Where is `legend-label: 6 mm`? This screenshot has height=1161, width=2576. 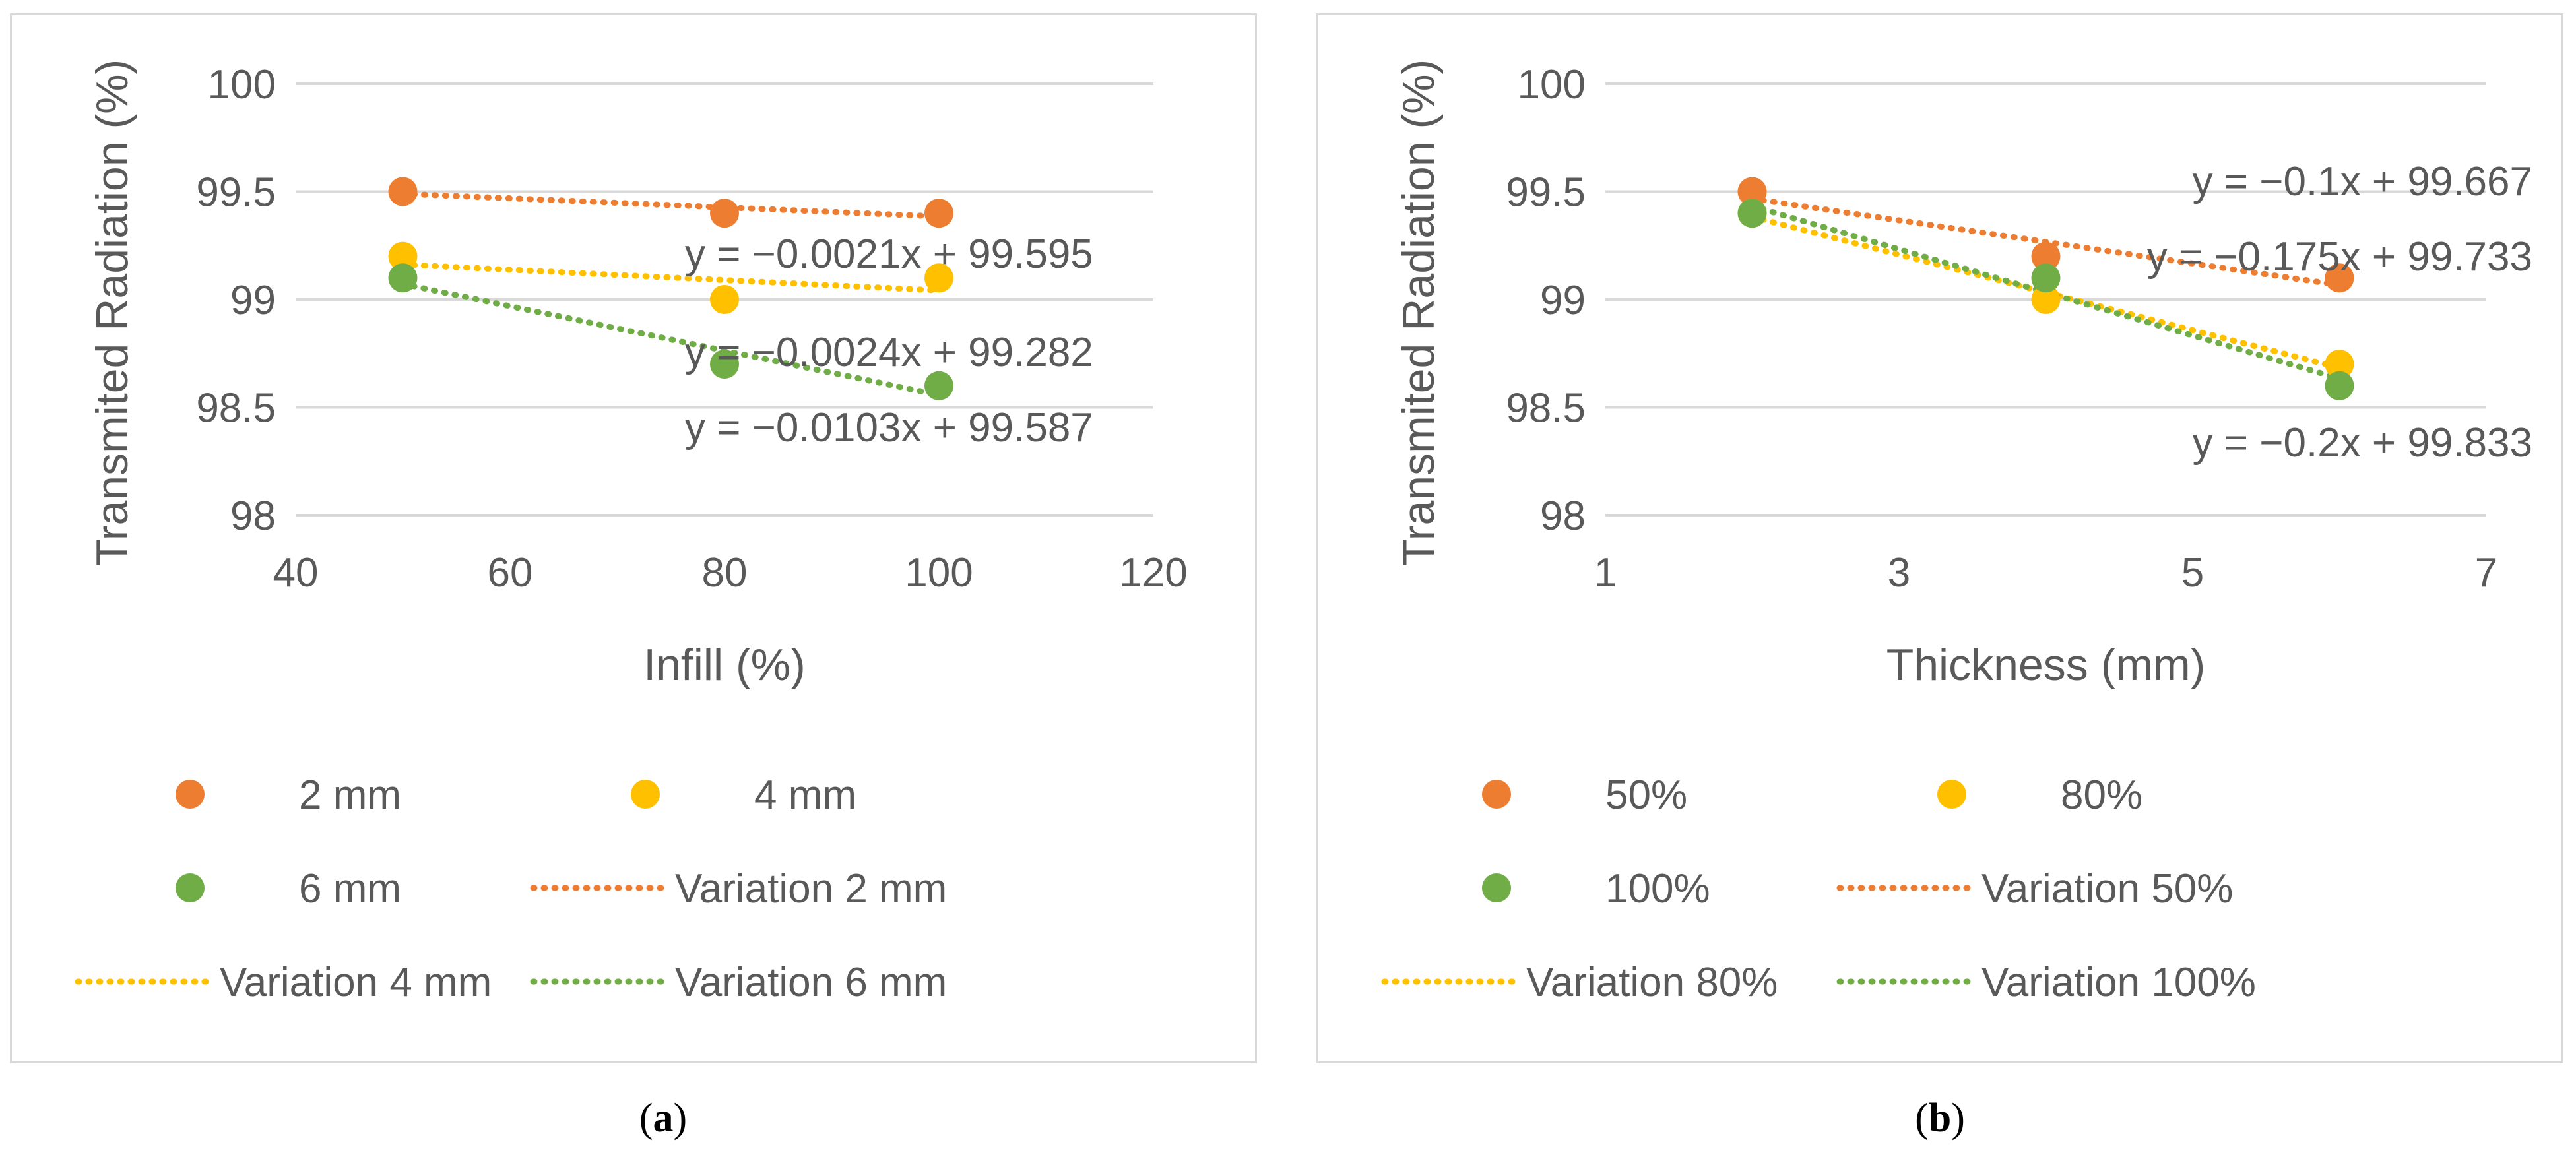 legend-label: 6 mm is located at coordinates (350, 889).